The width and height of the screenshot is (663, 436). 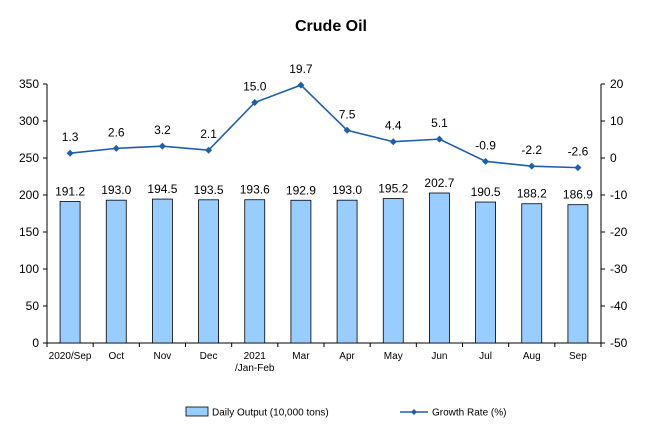 I want to click on line-data-label: -0.9, so click(x=485, y=145).